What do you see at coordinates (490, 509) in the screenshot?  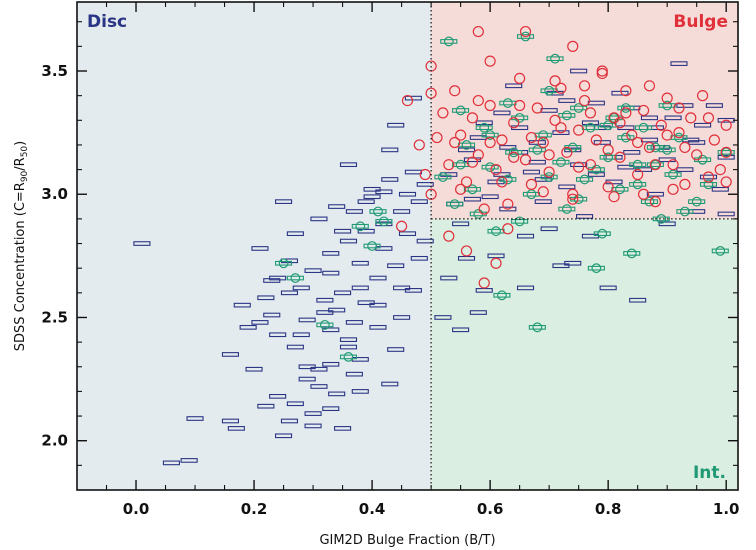 I see `x-tick-label: 0.6` at bounding box center [490, 509].